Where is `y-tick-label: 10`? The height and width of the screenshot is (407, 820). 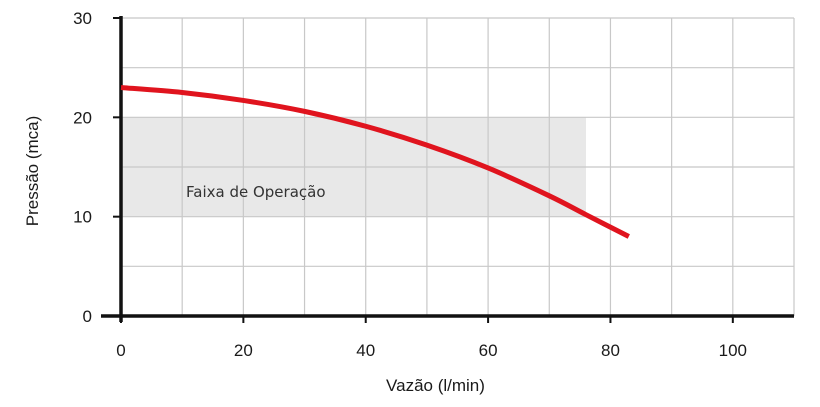 y-tick-label: 10 is located at coordinates (82, 217).